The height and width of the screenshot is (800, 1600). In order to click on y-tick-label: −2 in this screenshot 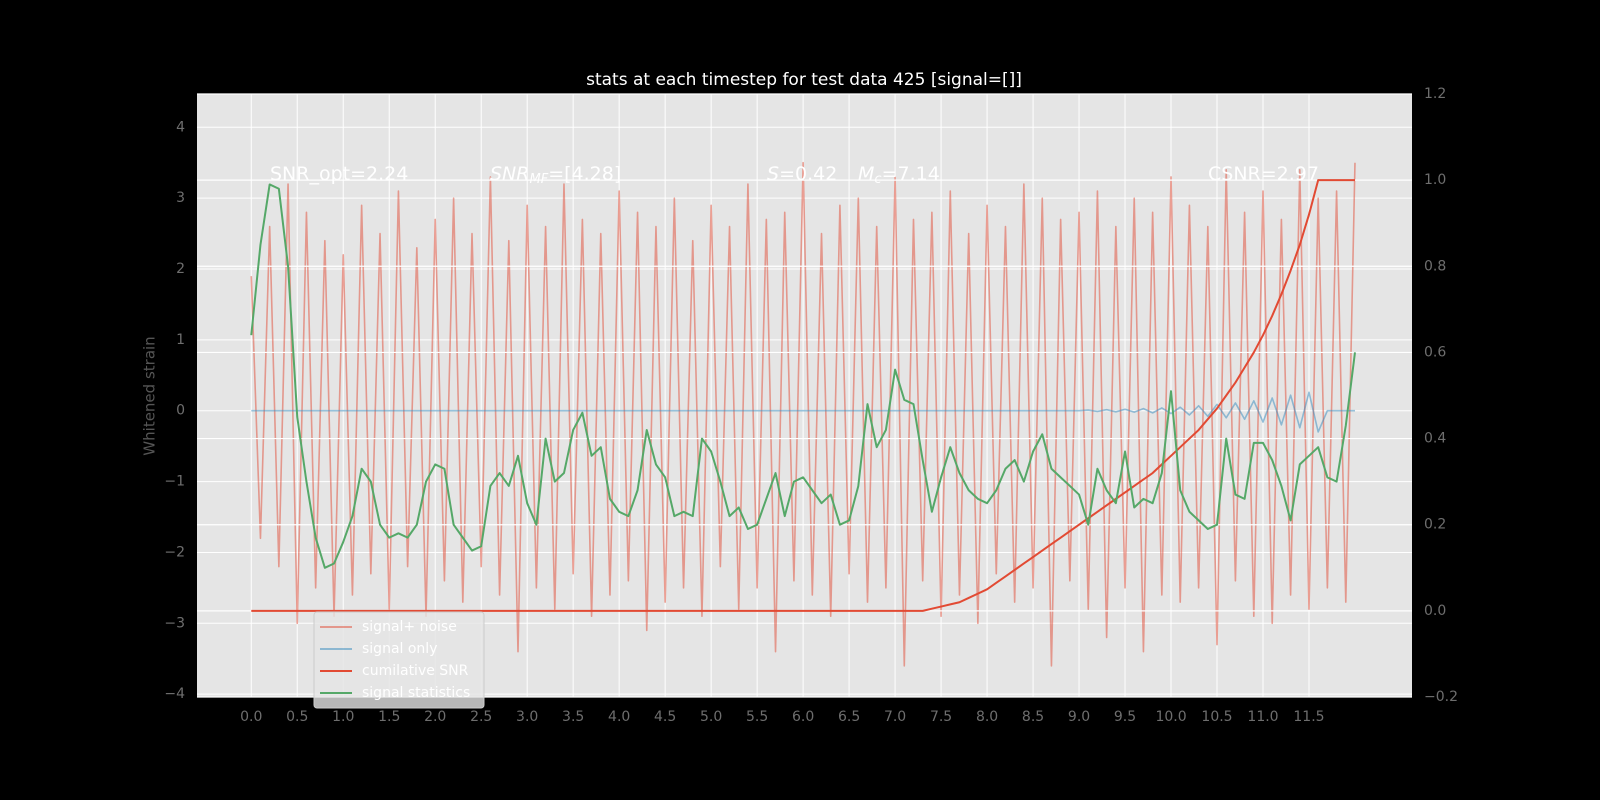, I will do `click(174, 552)`.